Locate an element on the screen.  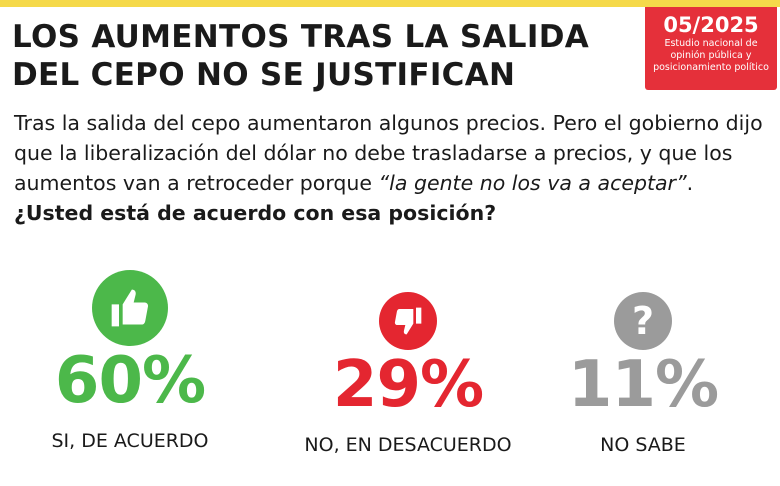
title-line-1: LOS AUMENTOS TRAS LA SALIDA is located at coordinates (301, 37).